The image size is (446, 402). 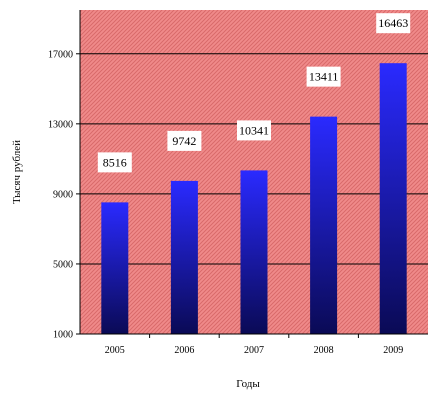 I want to click on x-tick-label: 2005, so click(x=115, y=350).